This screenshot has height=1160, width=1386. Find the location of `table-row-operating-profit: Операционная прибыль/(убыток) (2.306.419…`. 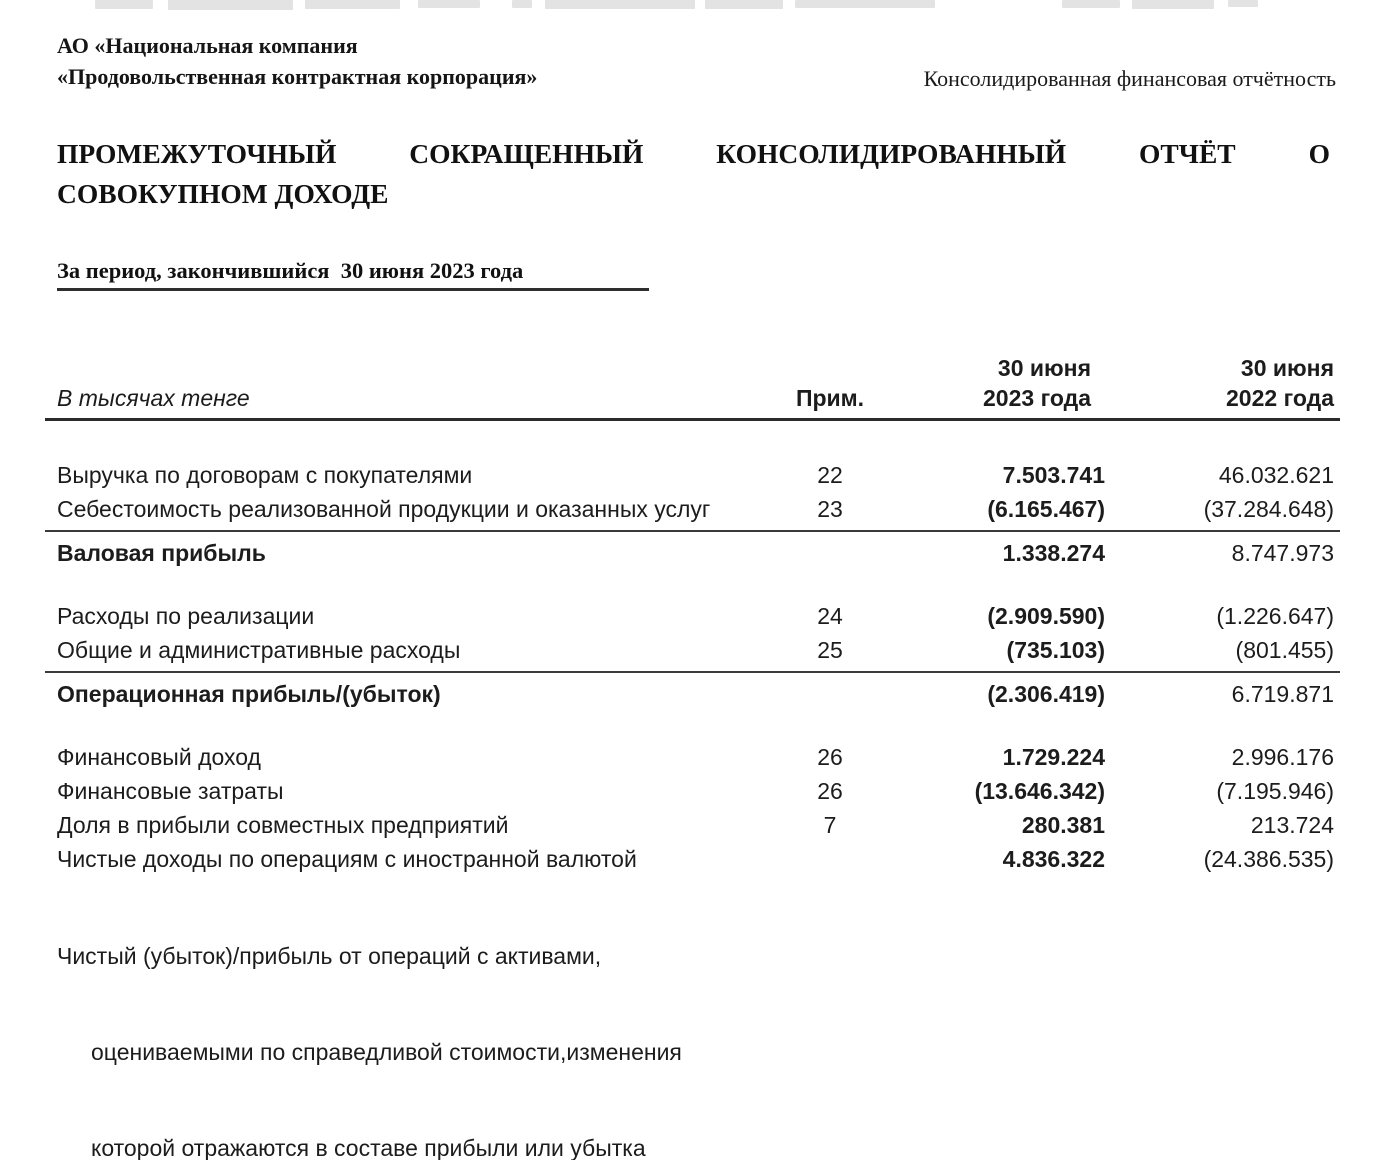

table-row-operating-profit: Операционная прибыль/(убыток) (2.306.419… is located at coordinates (695, 694).